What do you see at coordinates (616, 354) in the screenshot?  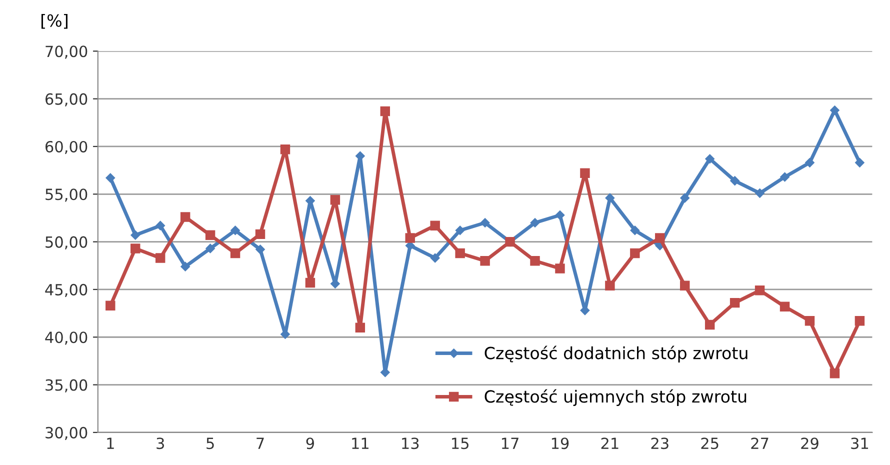 I see `legend-label: Częstość dodatnich stóp zwrotu` at bounding box center [616, 354].